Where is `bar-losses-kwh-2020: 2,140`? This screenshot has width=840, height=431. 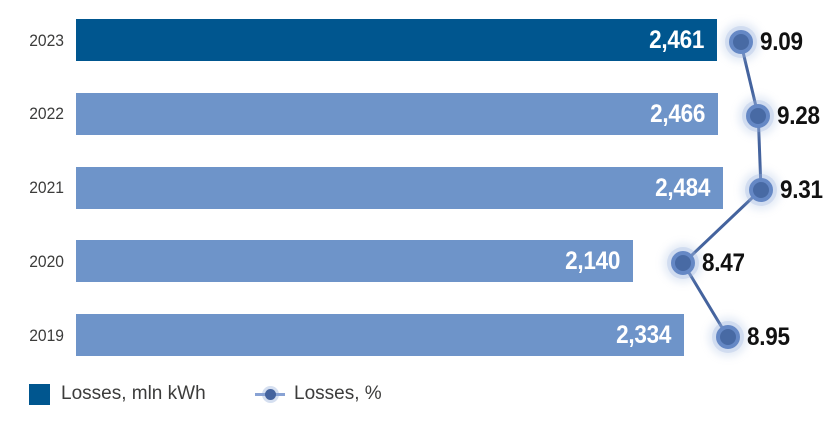
bar-losses-kwh-2020: 2,140 is located at coordinates (355, 261).